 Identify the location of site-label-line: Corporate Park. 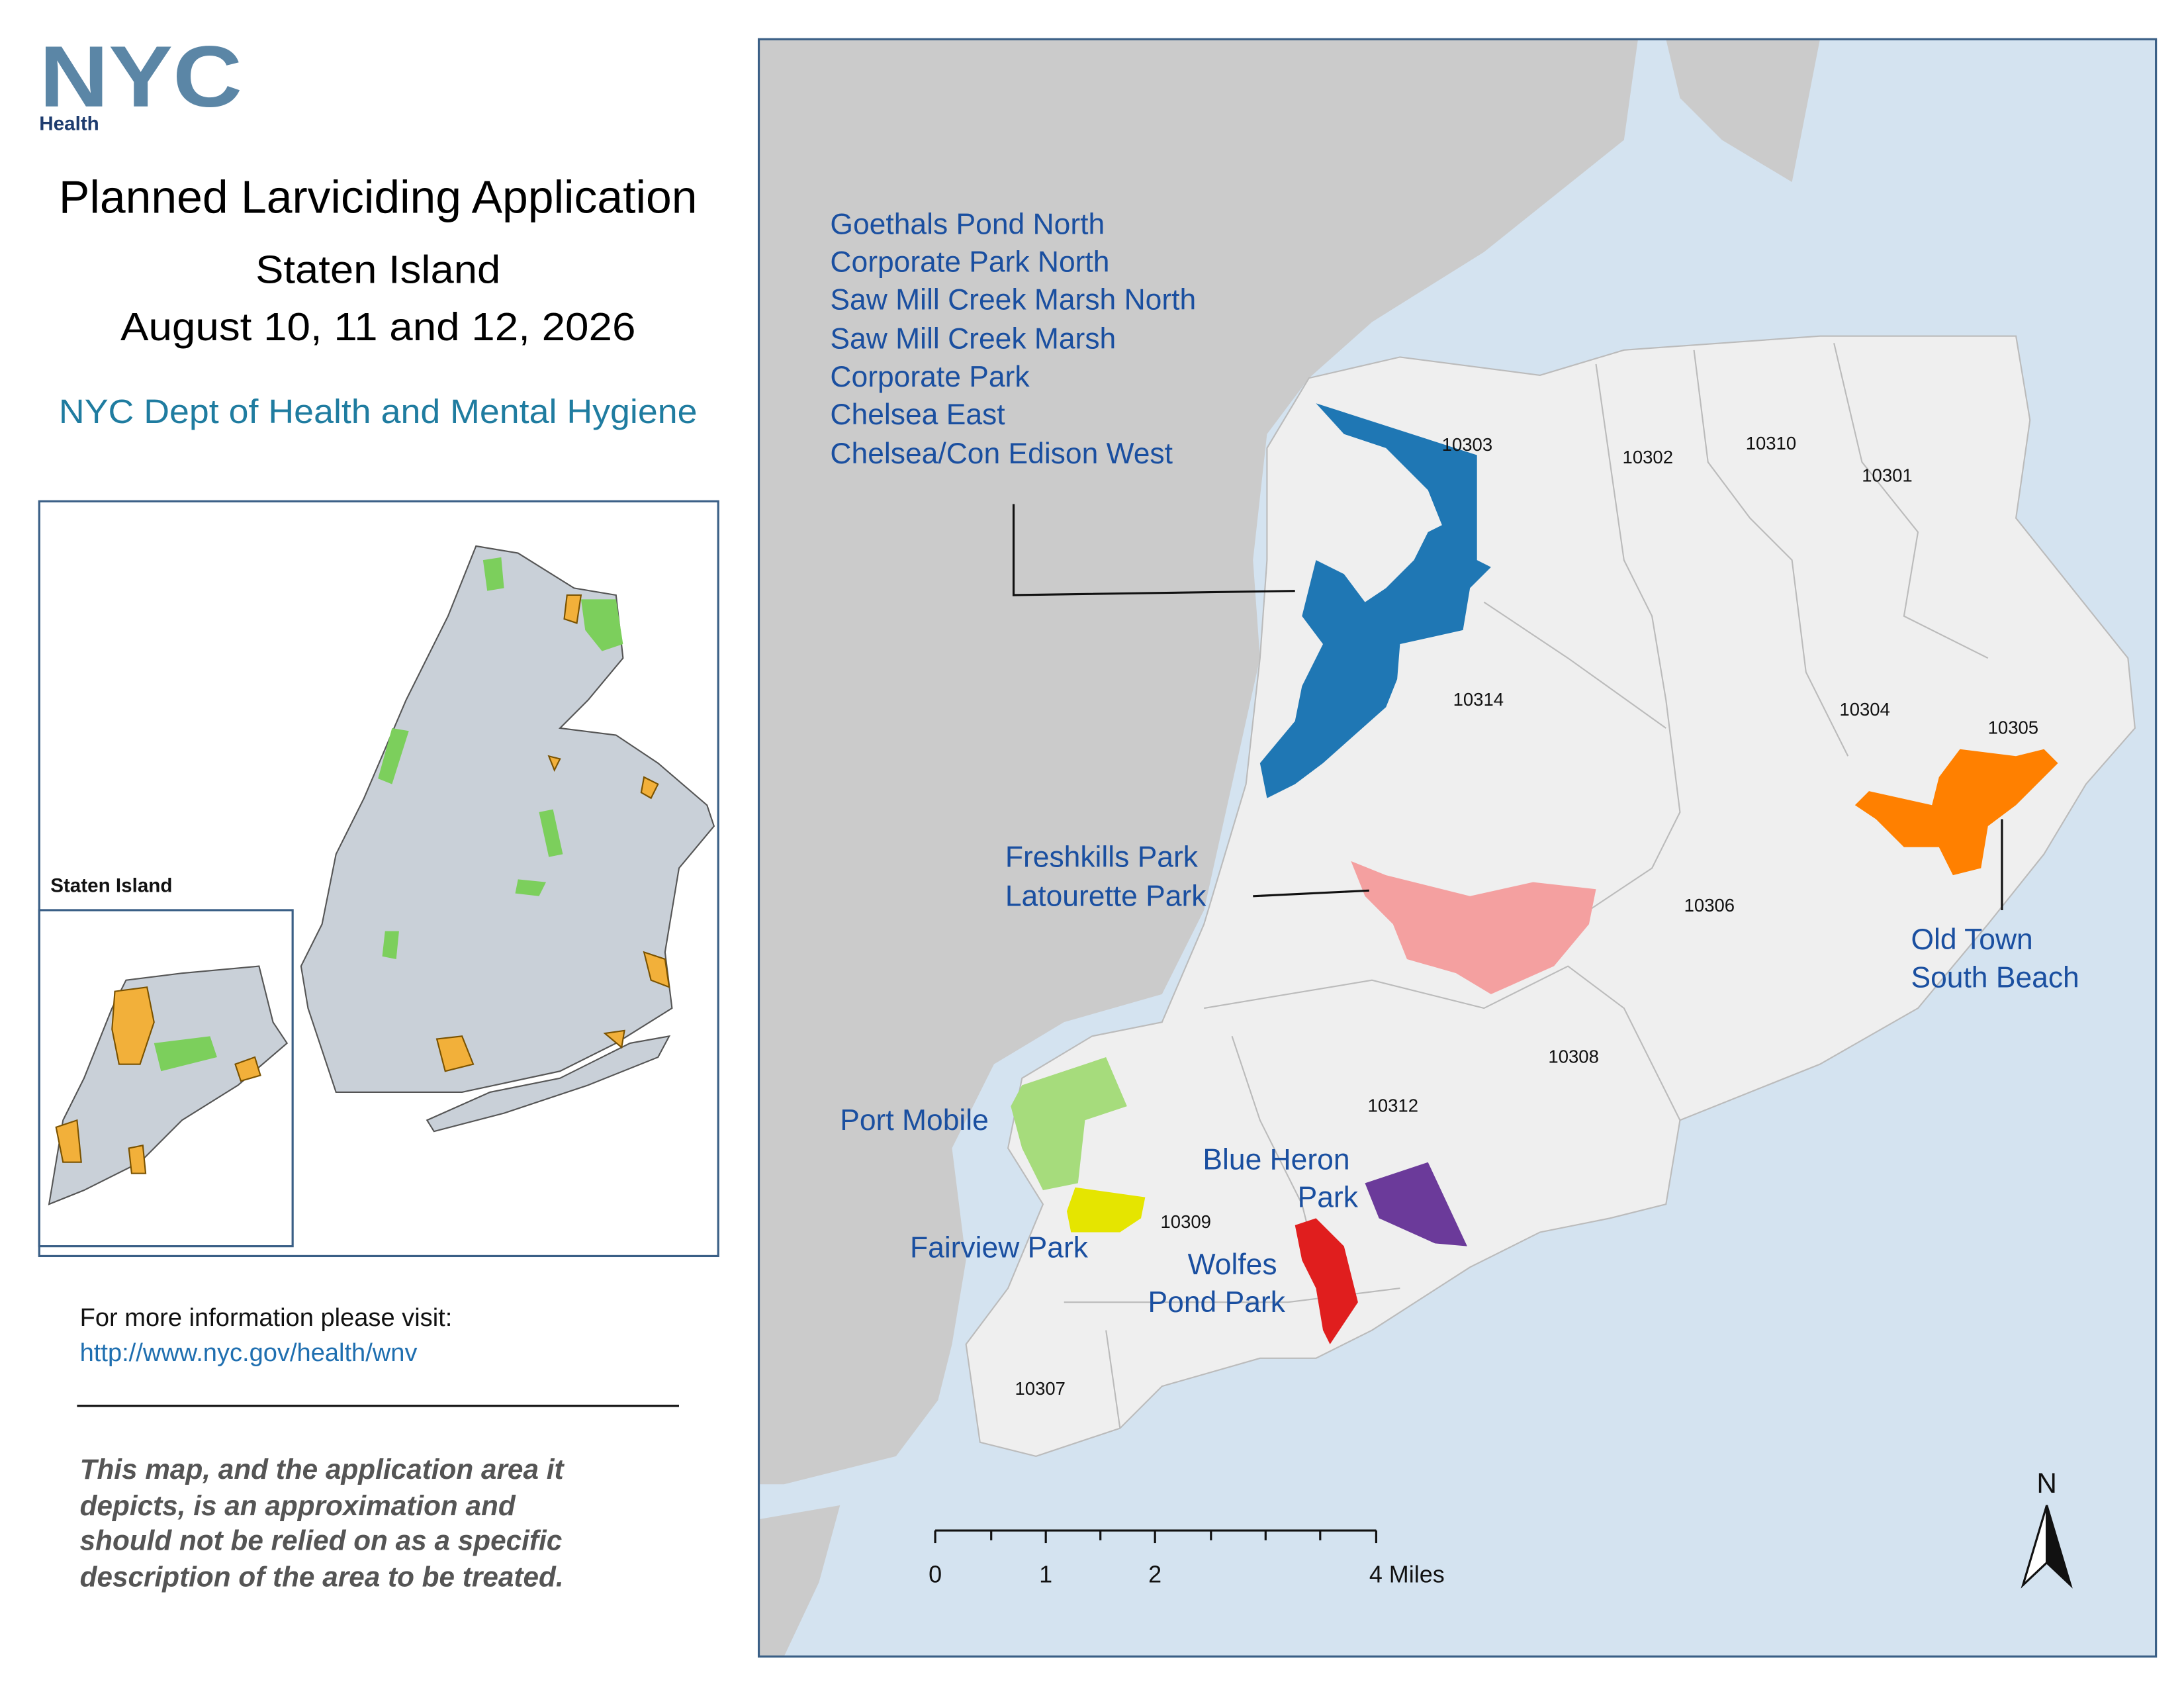
(930, 377).